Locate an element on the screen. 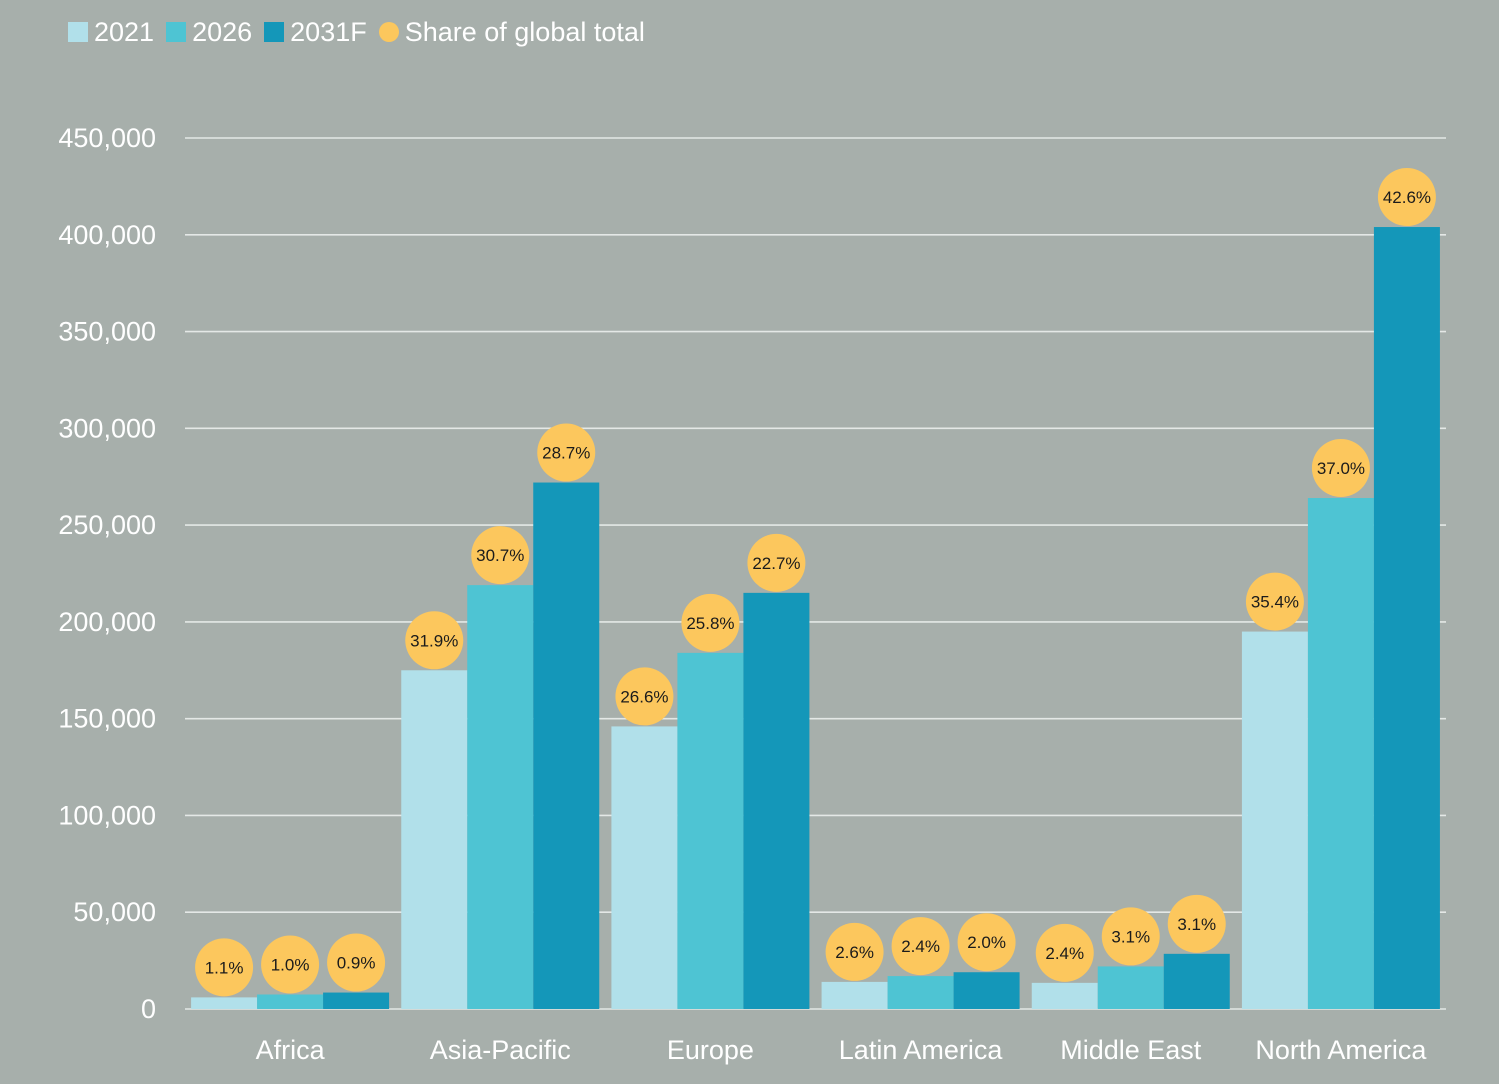 This screenshot has height=1084, width=1499. category-label: Africa is located at coordinates (291, 1050).